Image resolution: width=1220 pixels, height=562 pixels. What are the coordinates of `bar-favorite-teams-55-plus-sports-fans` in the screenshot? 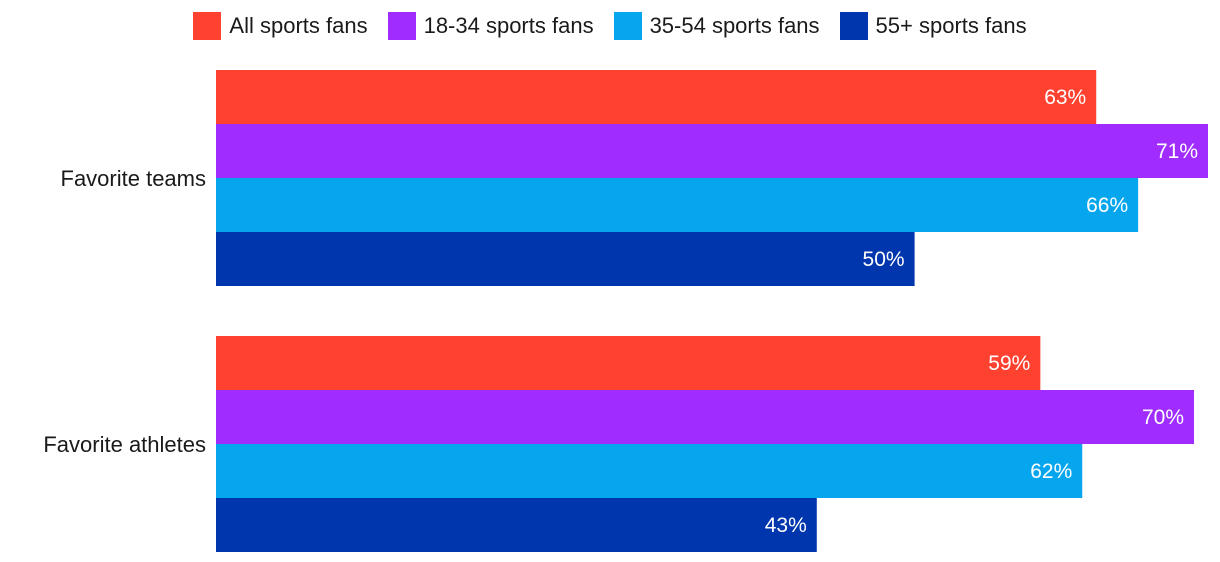 It's located at (565, 259).